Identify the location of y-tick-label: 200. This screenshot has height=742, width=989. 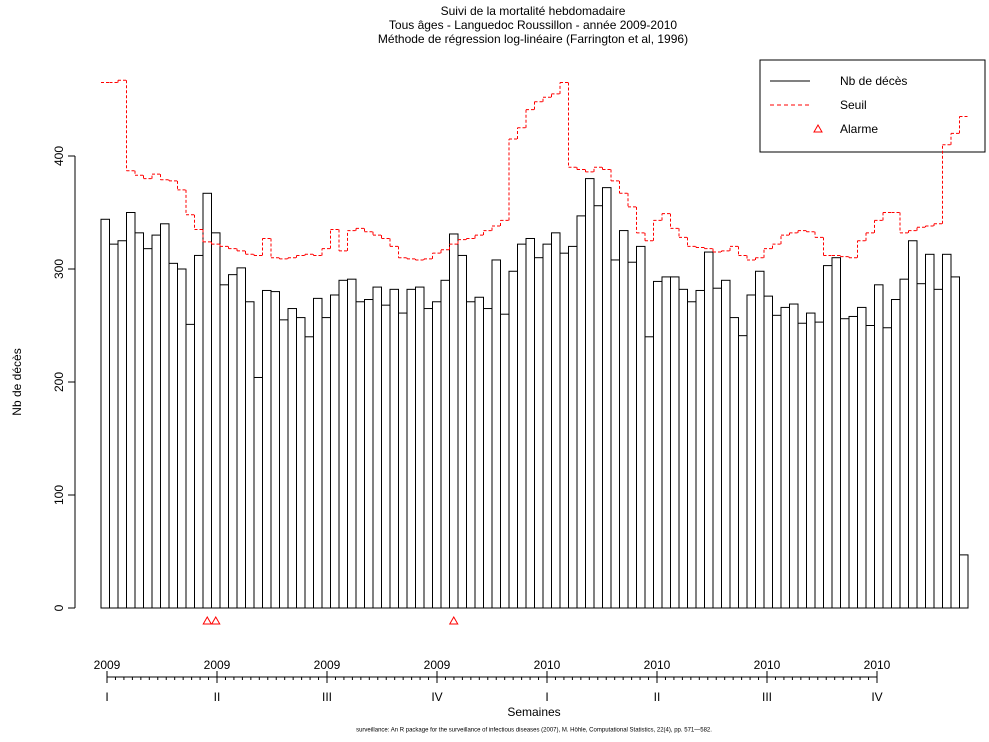
(59, 382).